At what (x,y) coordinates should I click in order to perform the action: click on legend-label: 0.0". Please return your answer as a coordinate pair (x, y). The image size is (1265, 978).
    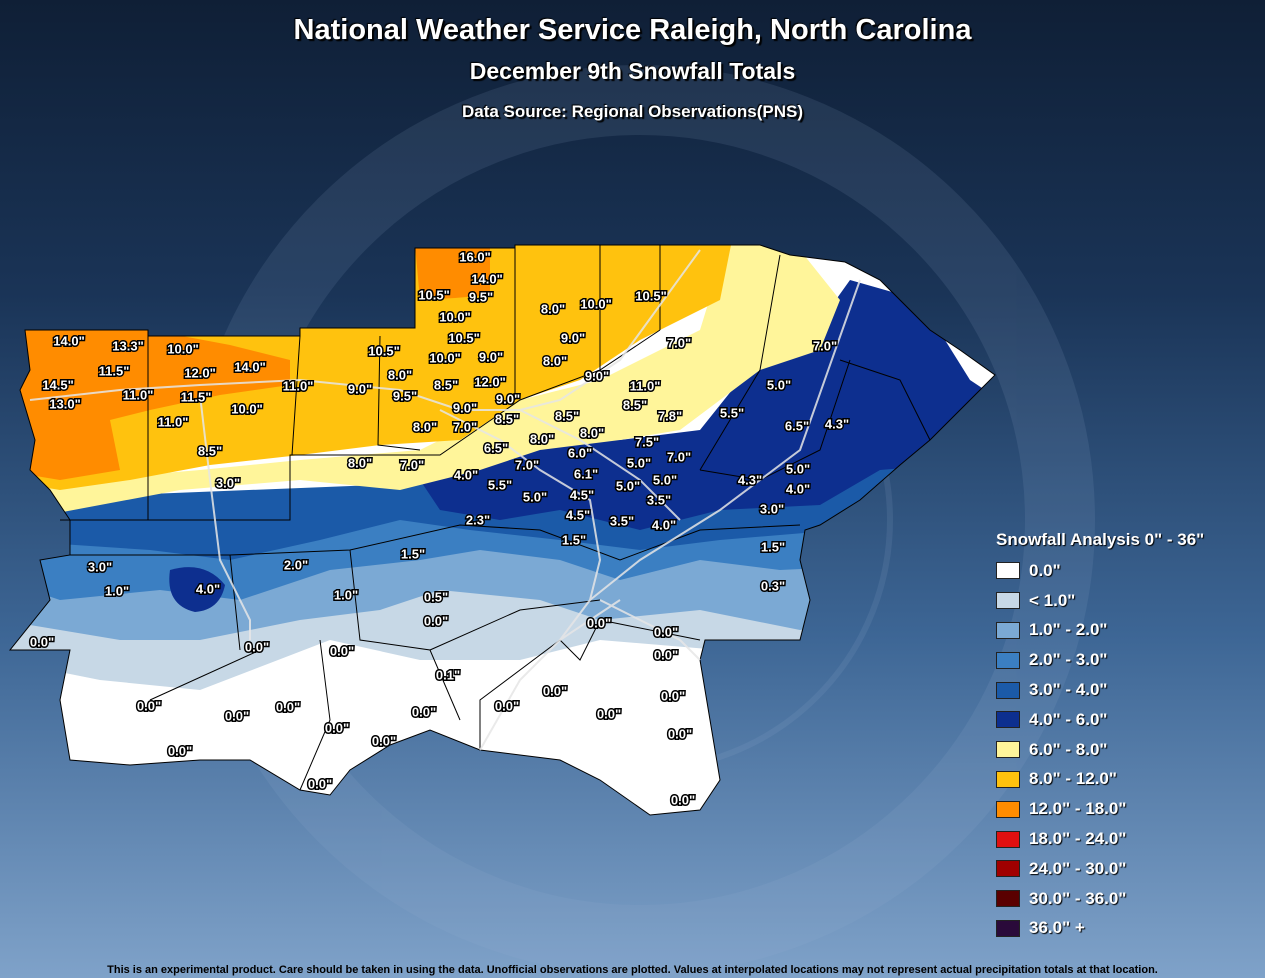
    Looking at the image, I should click on (1045, 570).